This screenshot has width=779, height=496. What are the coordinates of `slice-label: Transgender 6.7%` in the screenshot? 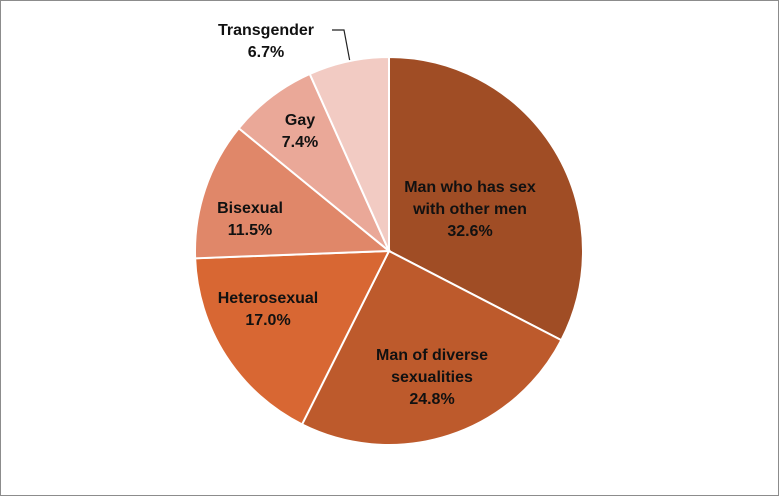 It's located at (266, 42).